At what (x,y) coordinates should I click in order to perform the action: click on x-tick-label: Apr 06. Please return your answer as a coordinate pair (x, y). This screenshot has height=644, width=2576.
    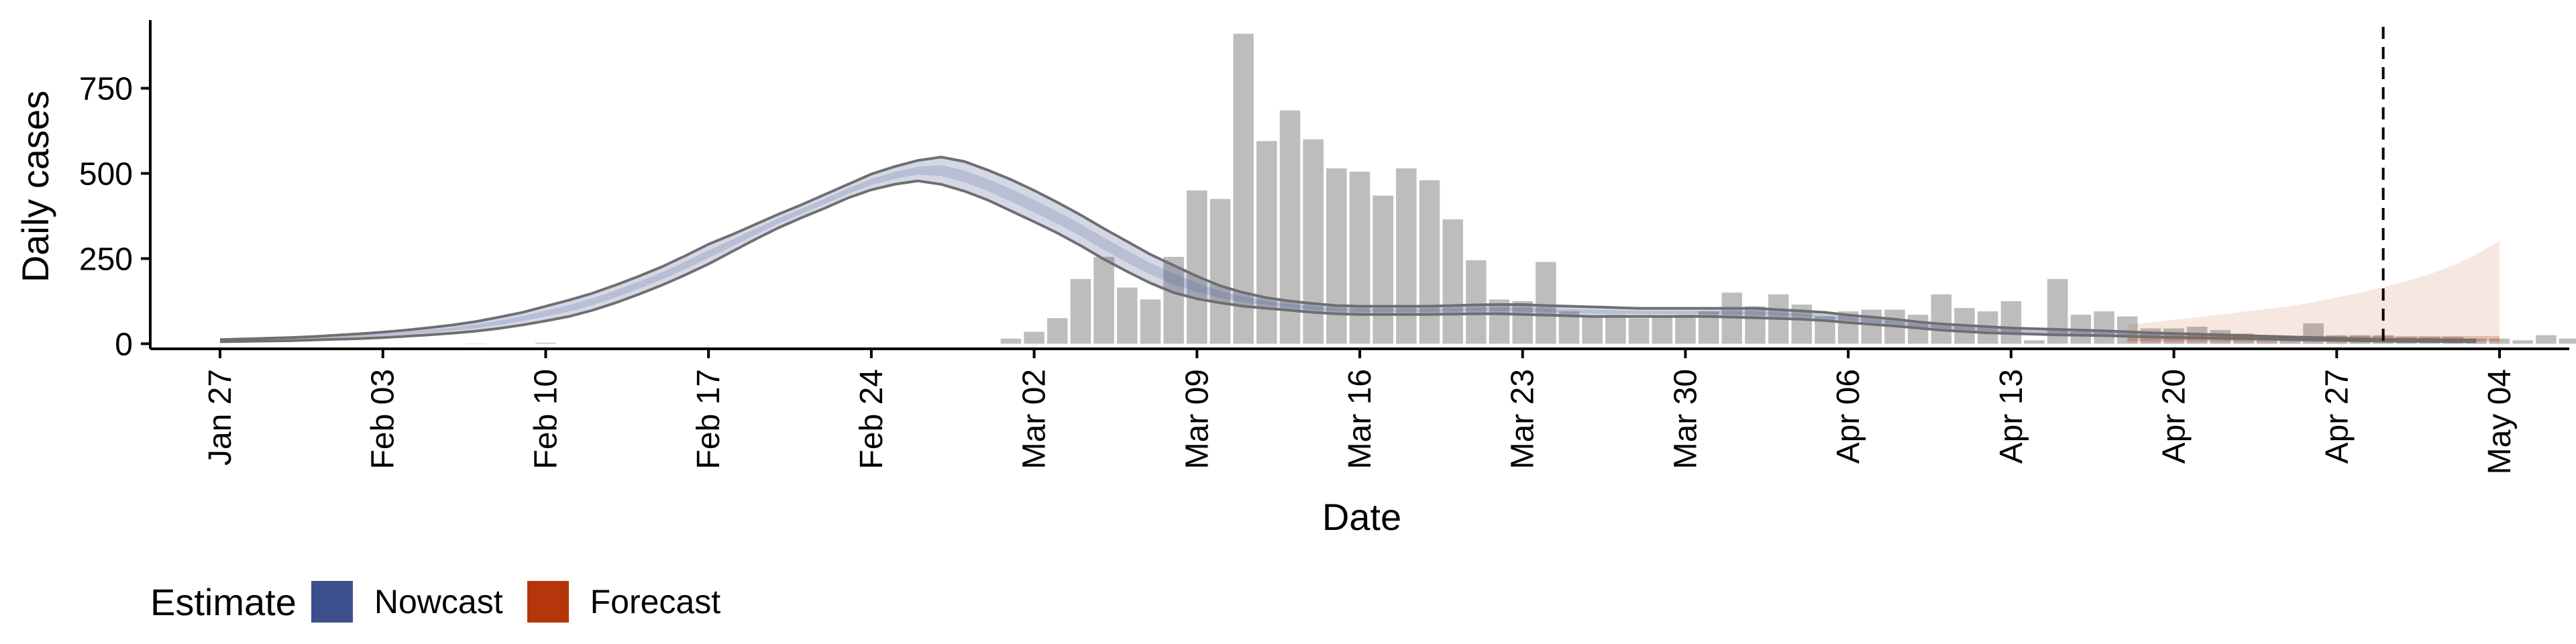
    Looking at the image, I should click on (1848, 416).